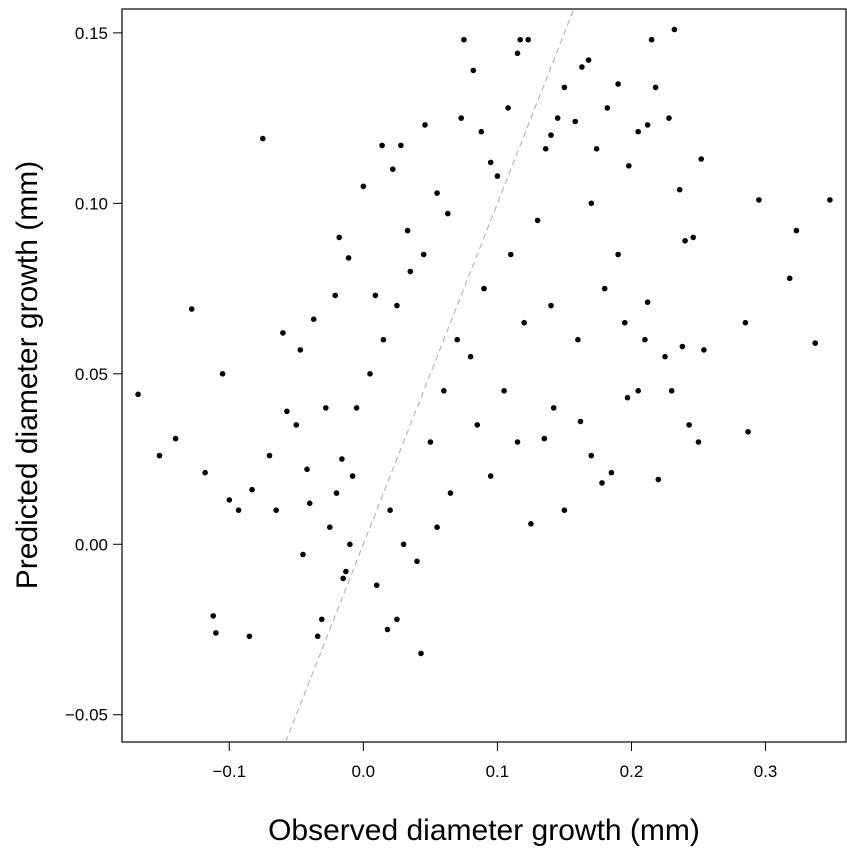 The height and width of the screenshot is (848, 847). Describe the element at coordinates (364, 771) in the screenshot. I see `x-tick-label: 0.0` at that location.